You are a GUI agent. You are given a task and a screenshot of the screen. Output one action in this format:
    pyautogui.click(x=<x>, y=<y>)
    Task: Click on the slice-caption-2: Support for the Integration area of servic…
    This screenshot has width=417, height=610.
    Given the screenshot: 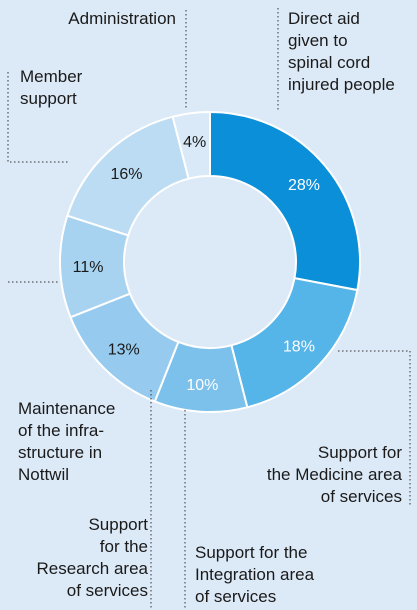 What is the action you would take?
    pyautogui.click(x=255, y=574)
    